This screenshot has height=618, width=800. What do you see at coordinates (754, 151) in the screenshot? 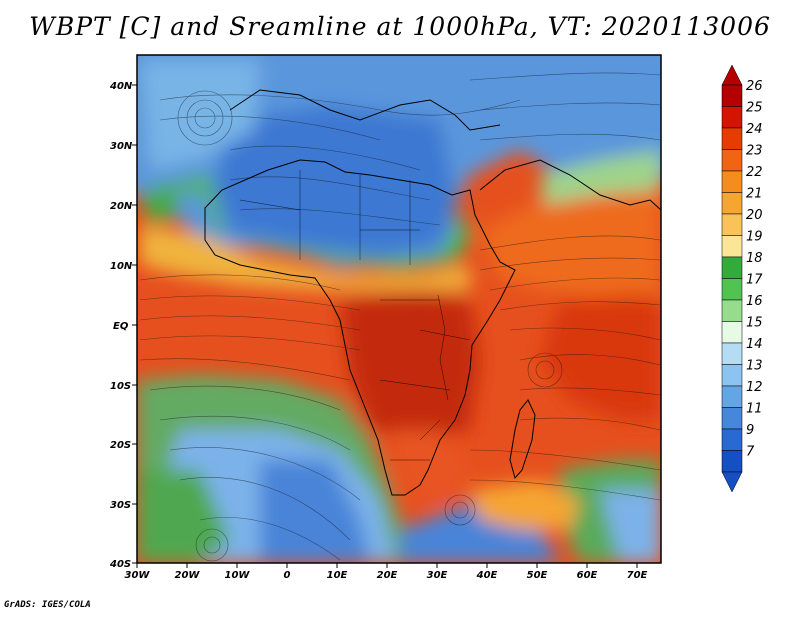
I see `colorbar-label: 23` at bounding box center [754, 151].